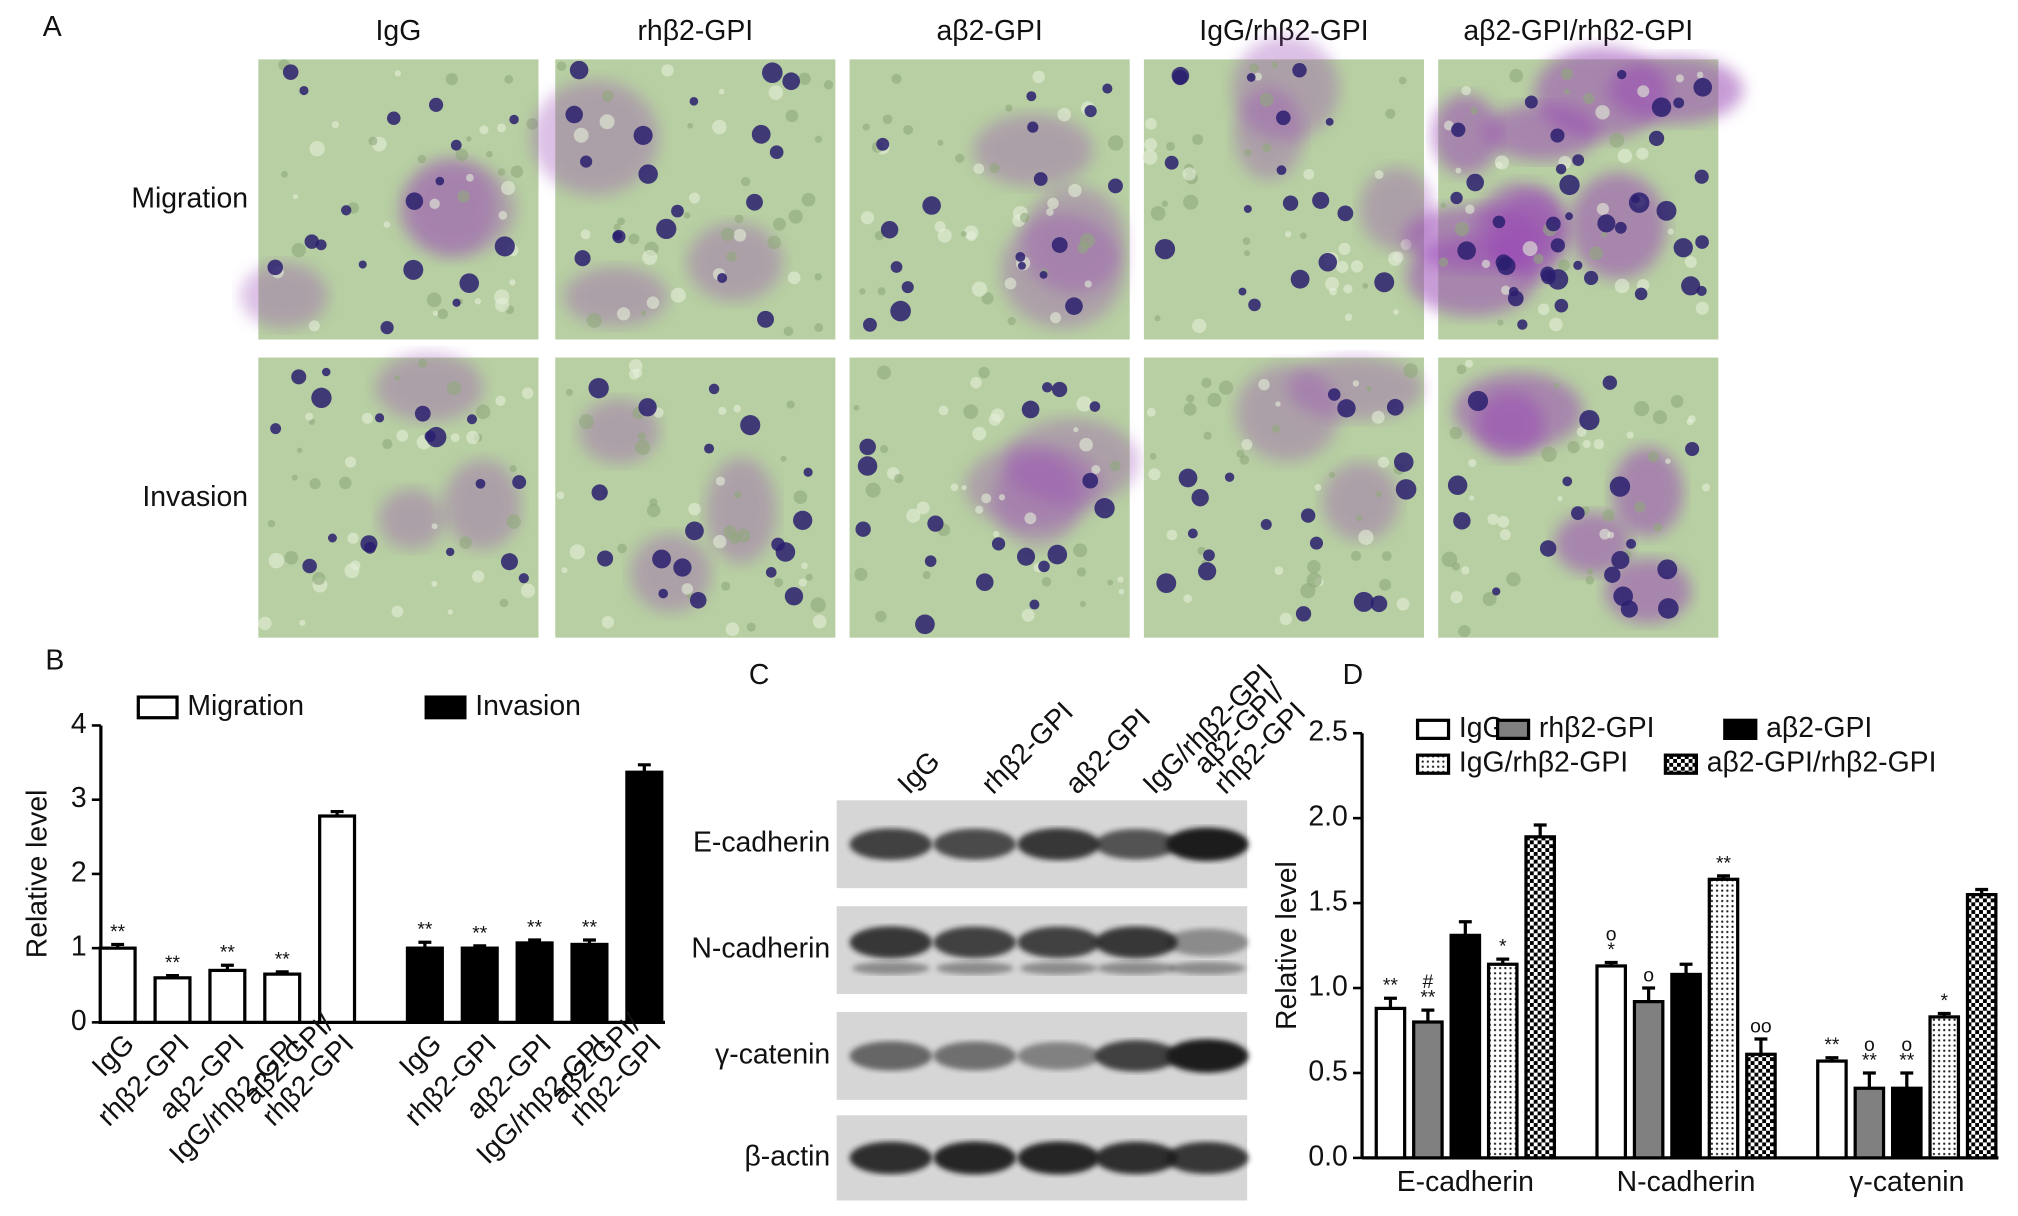  What do you see at coordinates (397, 491) in the screenshot?
I see `micrograph-texture` at bounding box center [397, 491].